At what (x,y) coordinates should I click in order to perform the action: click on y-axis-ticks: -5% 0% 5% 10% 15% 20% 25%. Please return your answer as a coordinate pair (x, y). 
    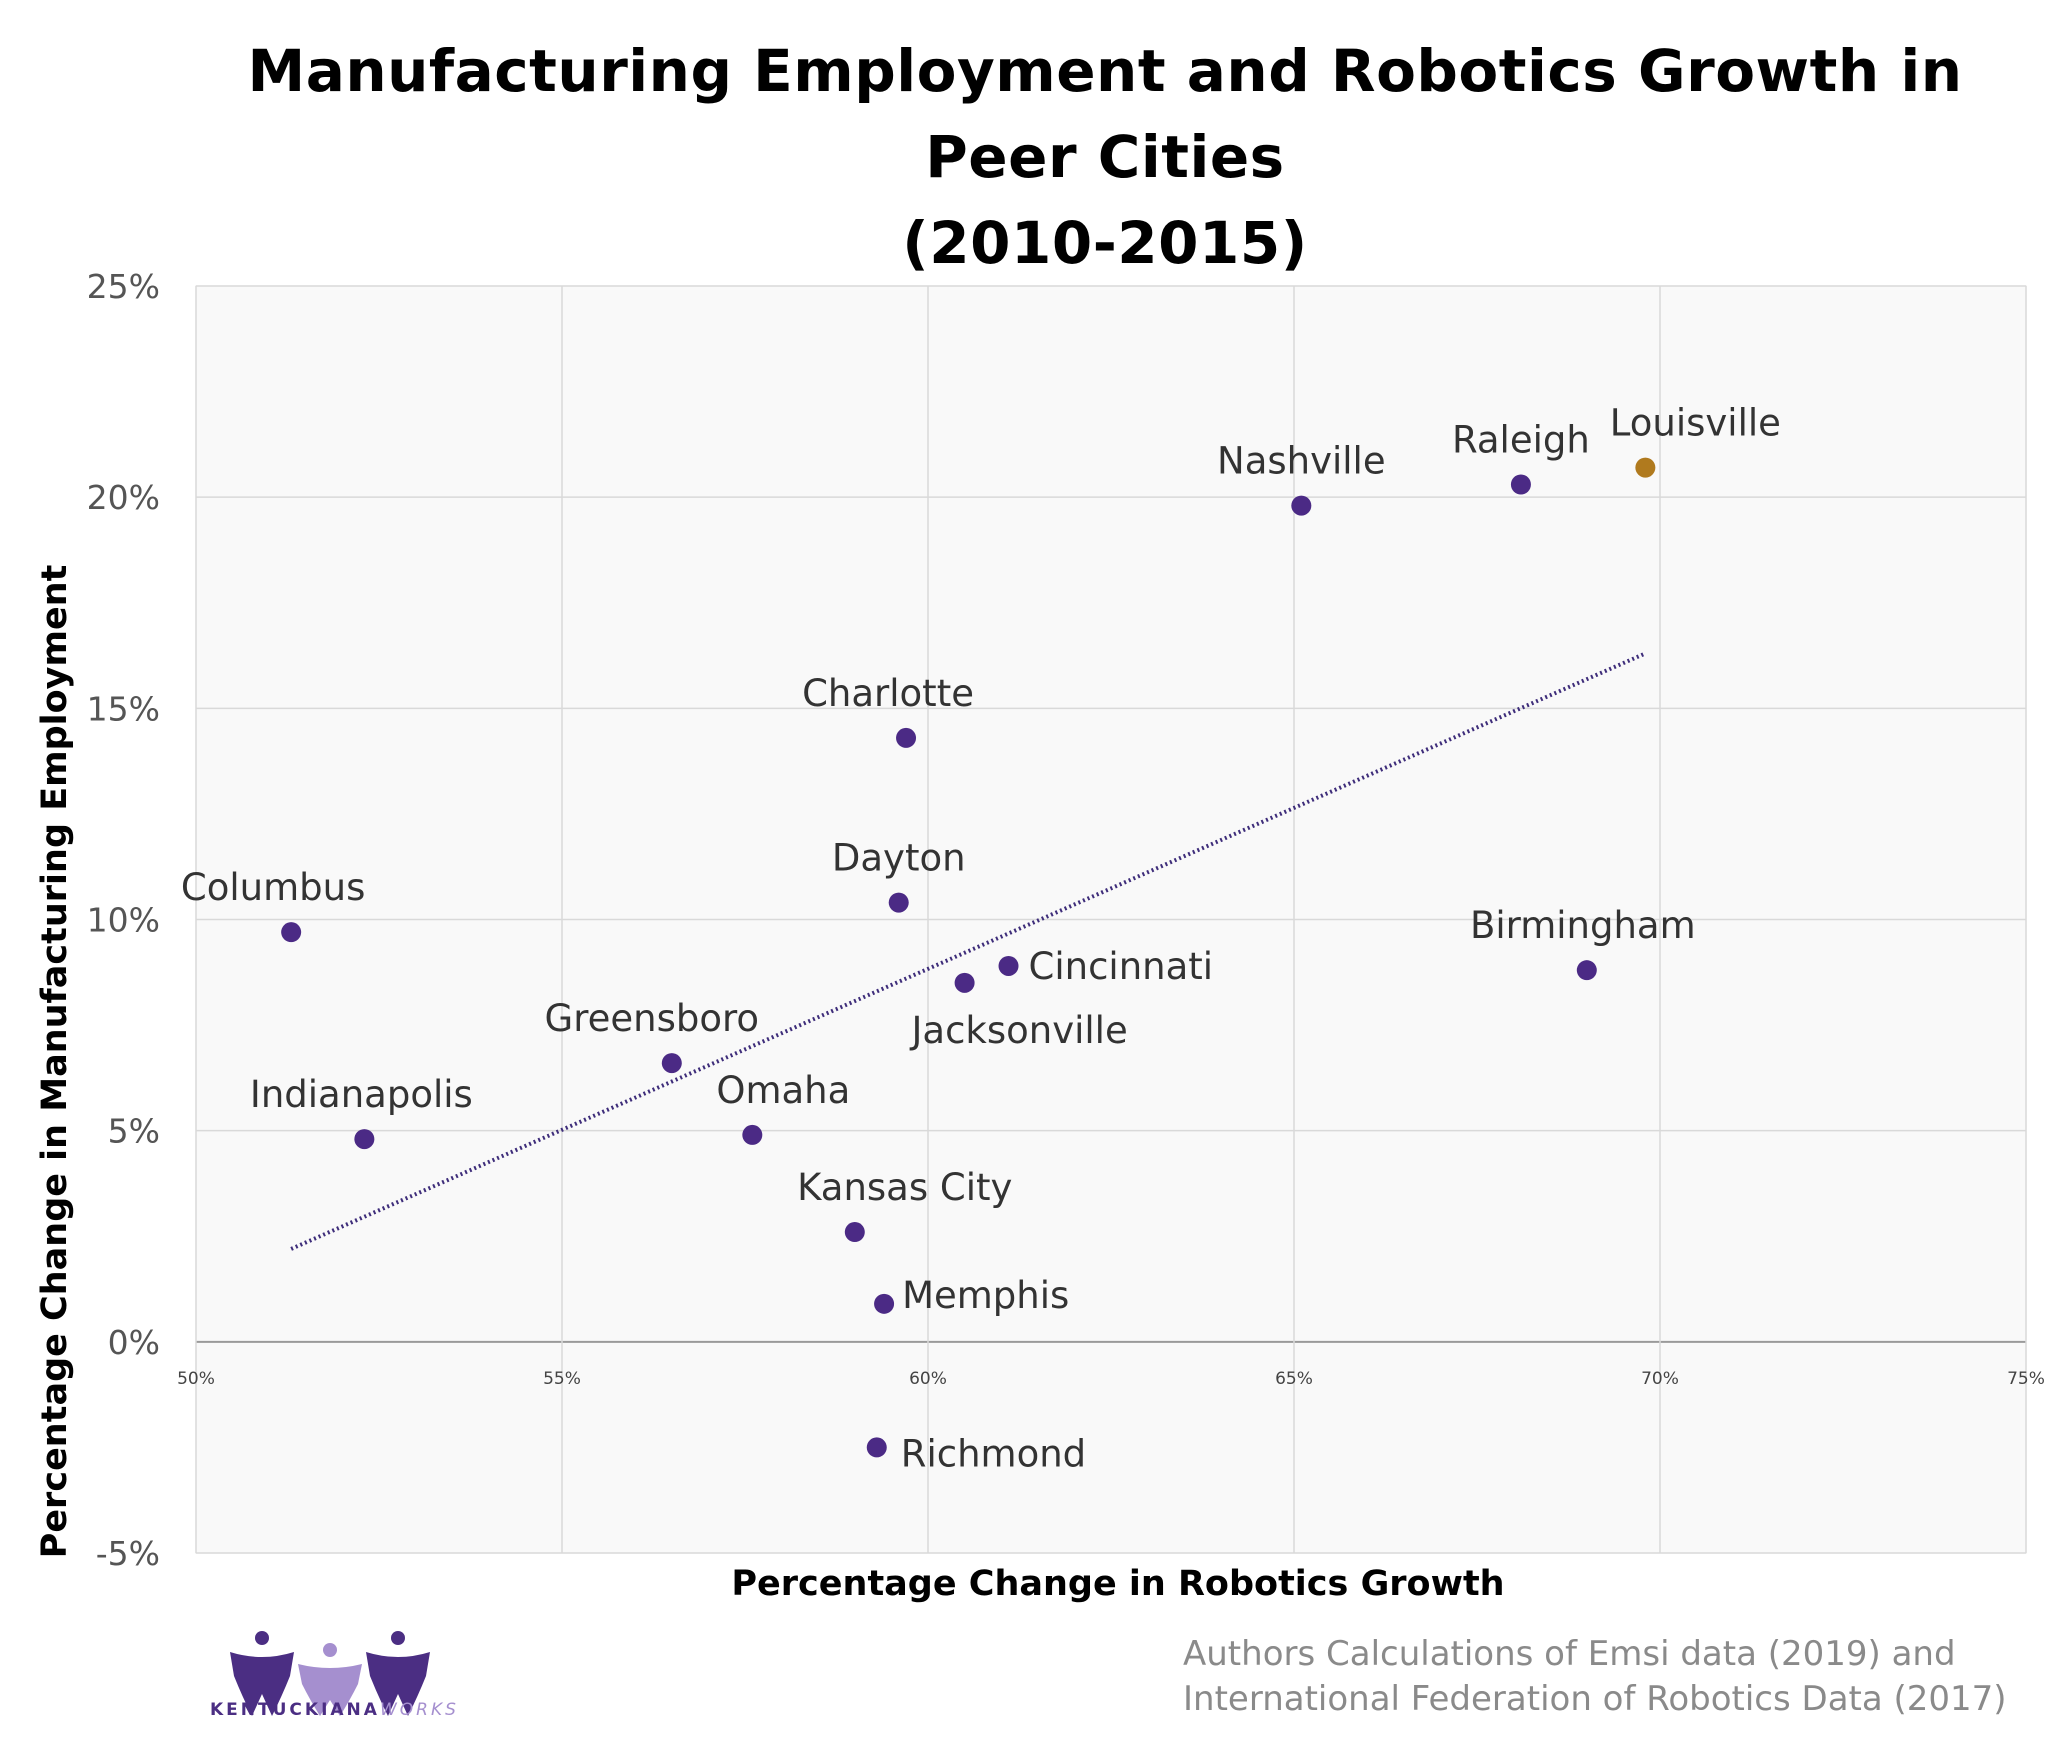
    Looking at the image, I should click on (123, 920).